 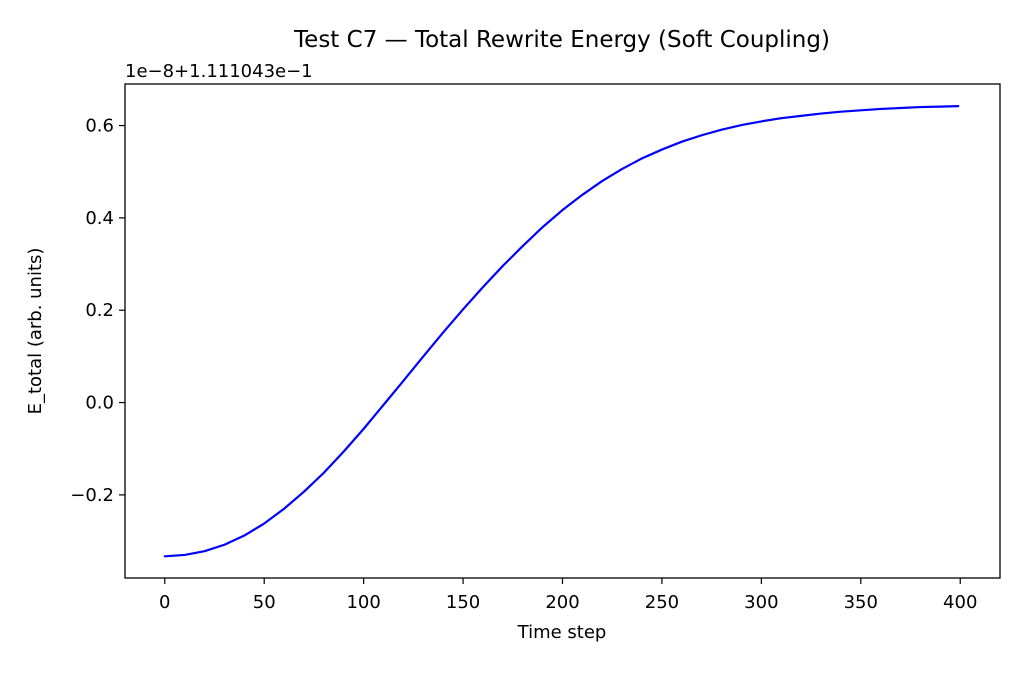 What do you see at coordinates (960, 602) in the screenshot?
I see `x-tick-label: 400` at bounding box center [960, 602].